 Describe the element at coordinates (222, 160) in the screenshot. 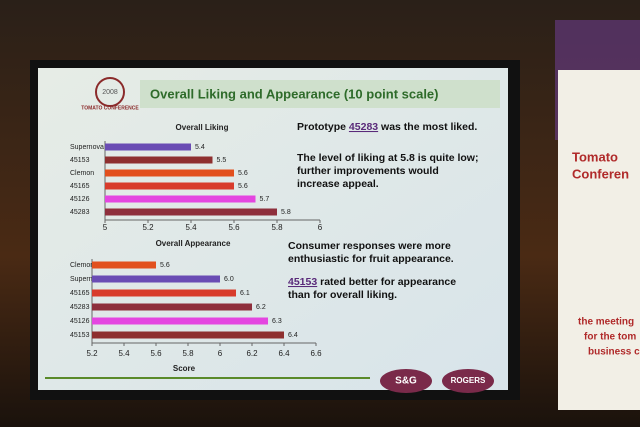

I see `value-label: 5.5` at that location.